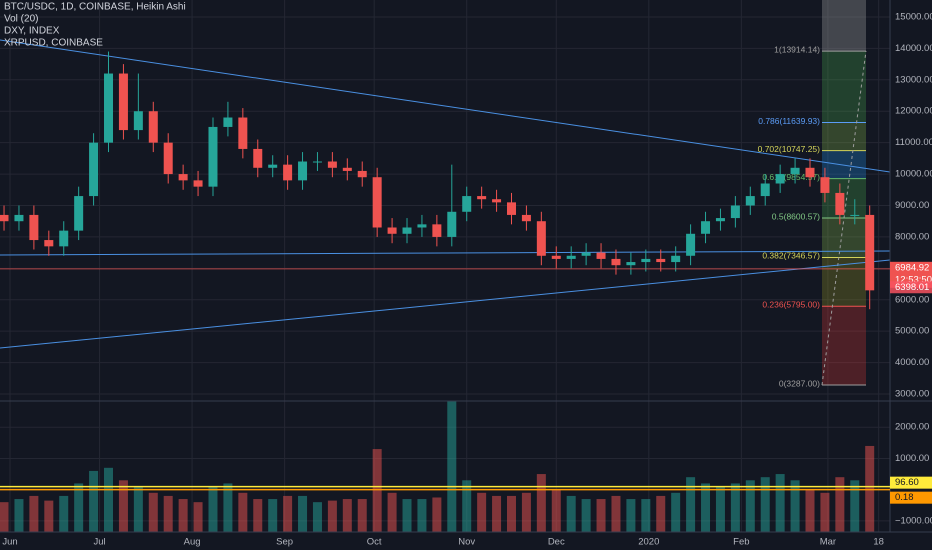 This screenshot has width=932, height=550. Describe the element at coordinates (844, 218) in the screenshot. I see `fib-trend` at that location.